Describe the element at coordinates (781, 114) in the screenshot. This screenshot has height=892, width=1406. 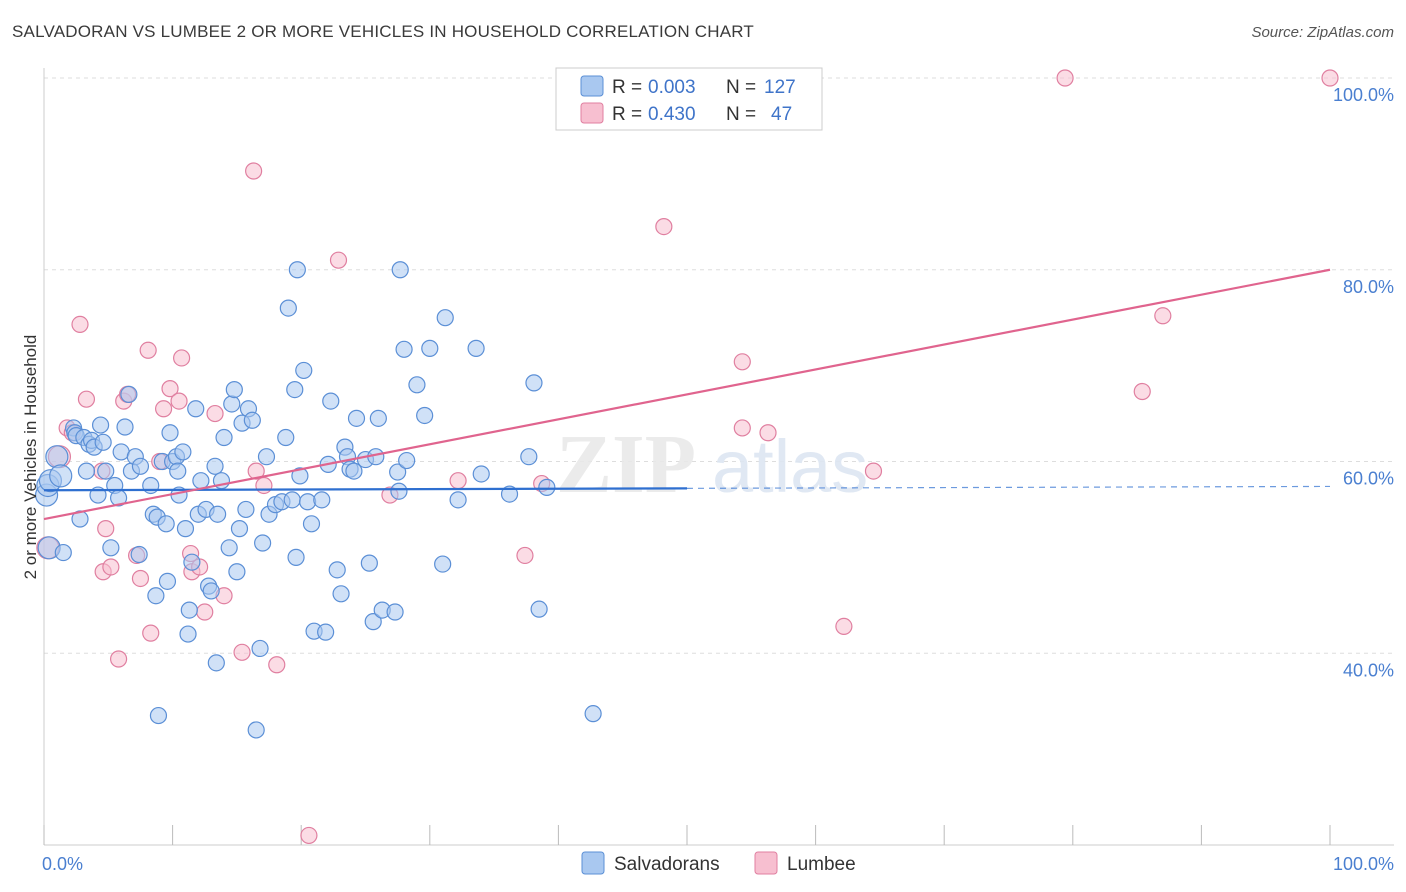
I see `legend-n-value-lumbee: 47` at that location.